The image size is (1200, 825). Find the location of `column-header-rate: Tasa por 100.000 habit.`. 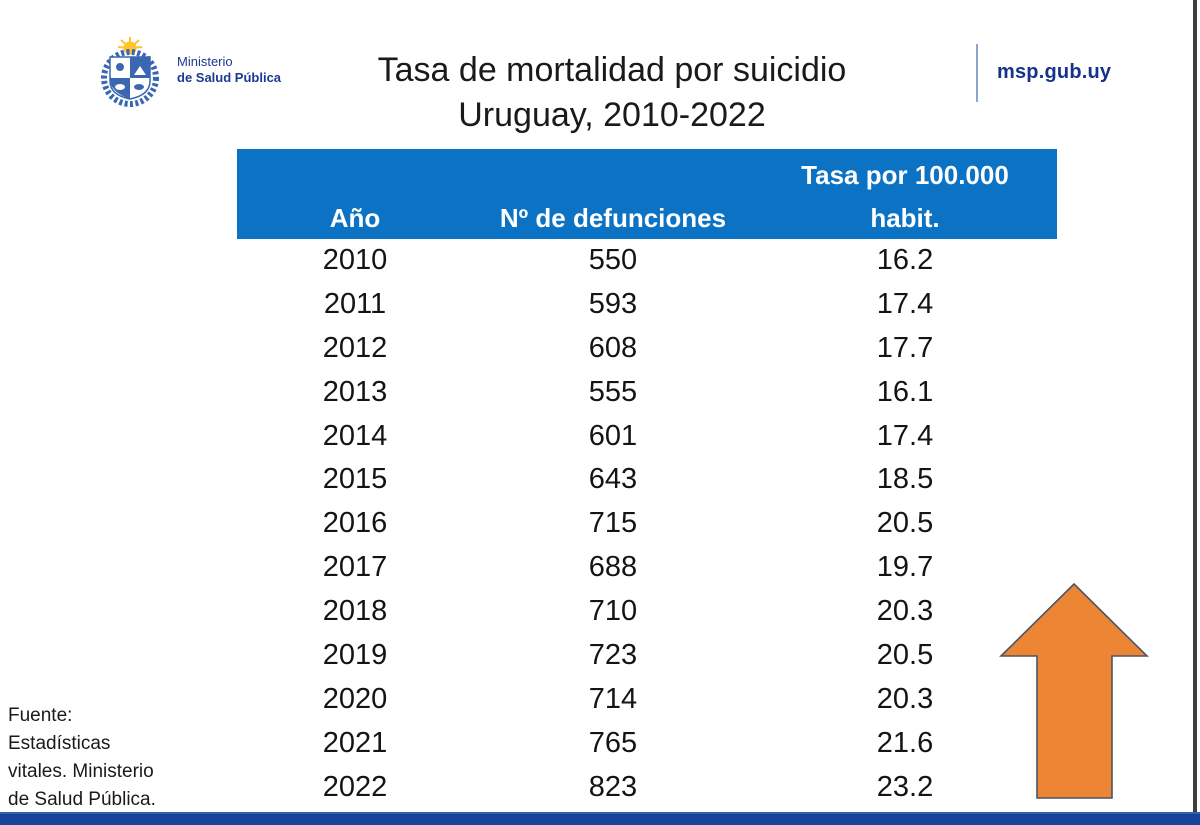

column-header-rate: Tasa por 100.000 habit. is located at coordinates (905, 197).